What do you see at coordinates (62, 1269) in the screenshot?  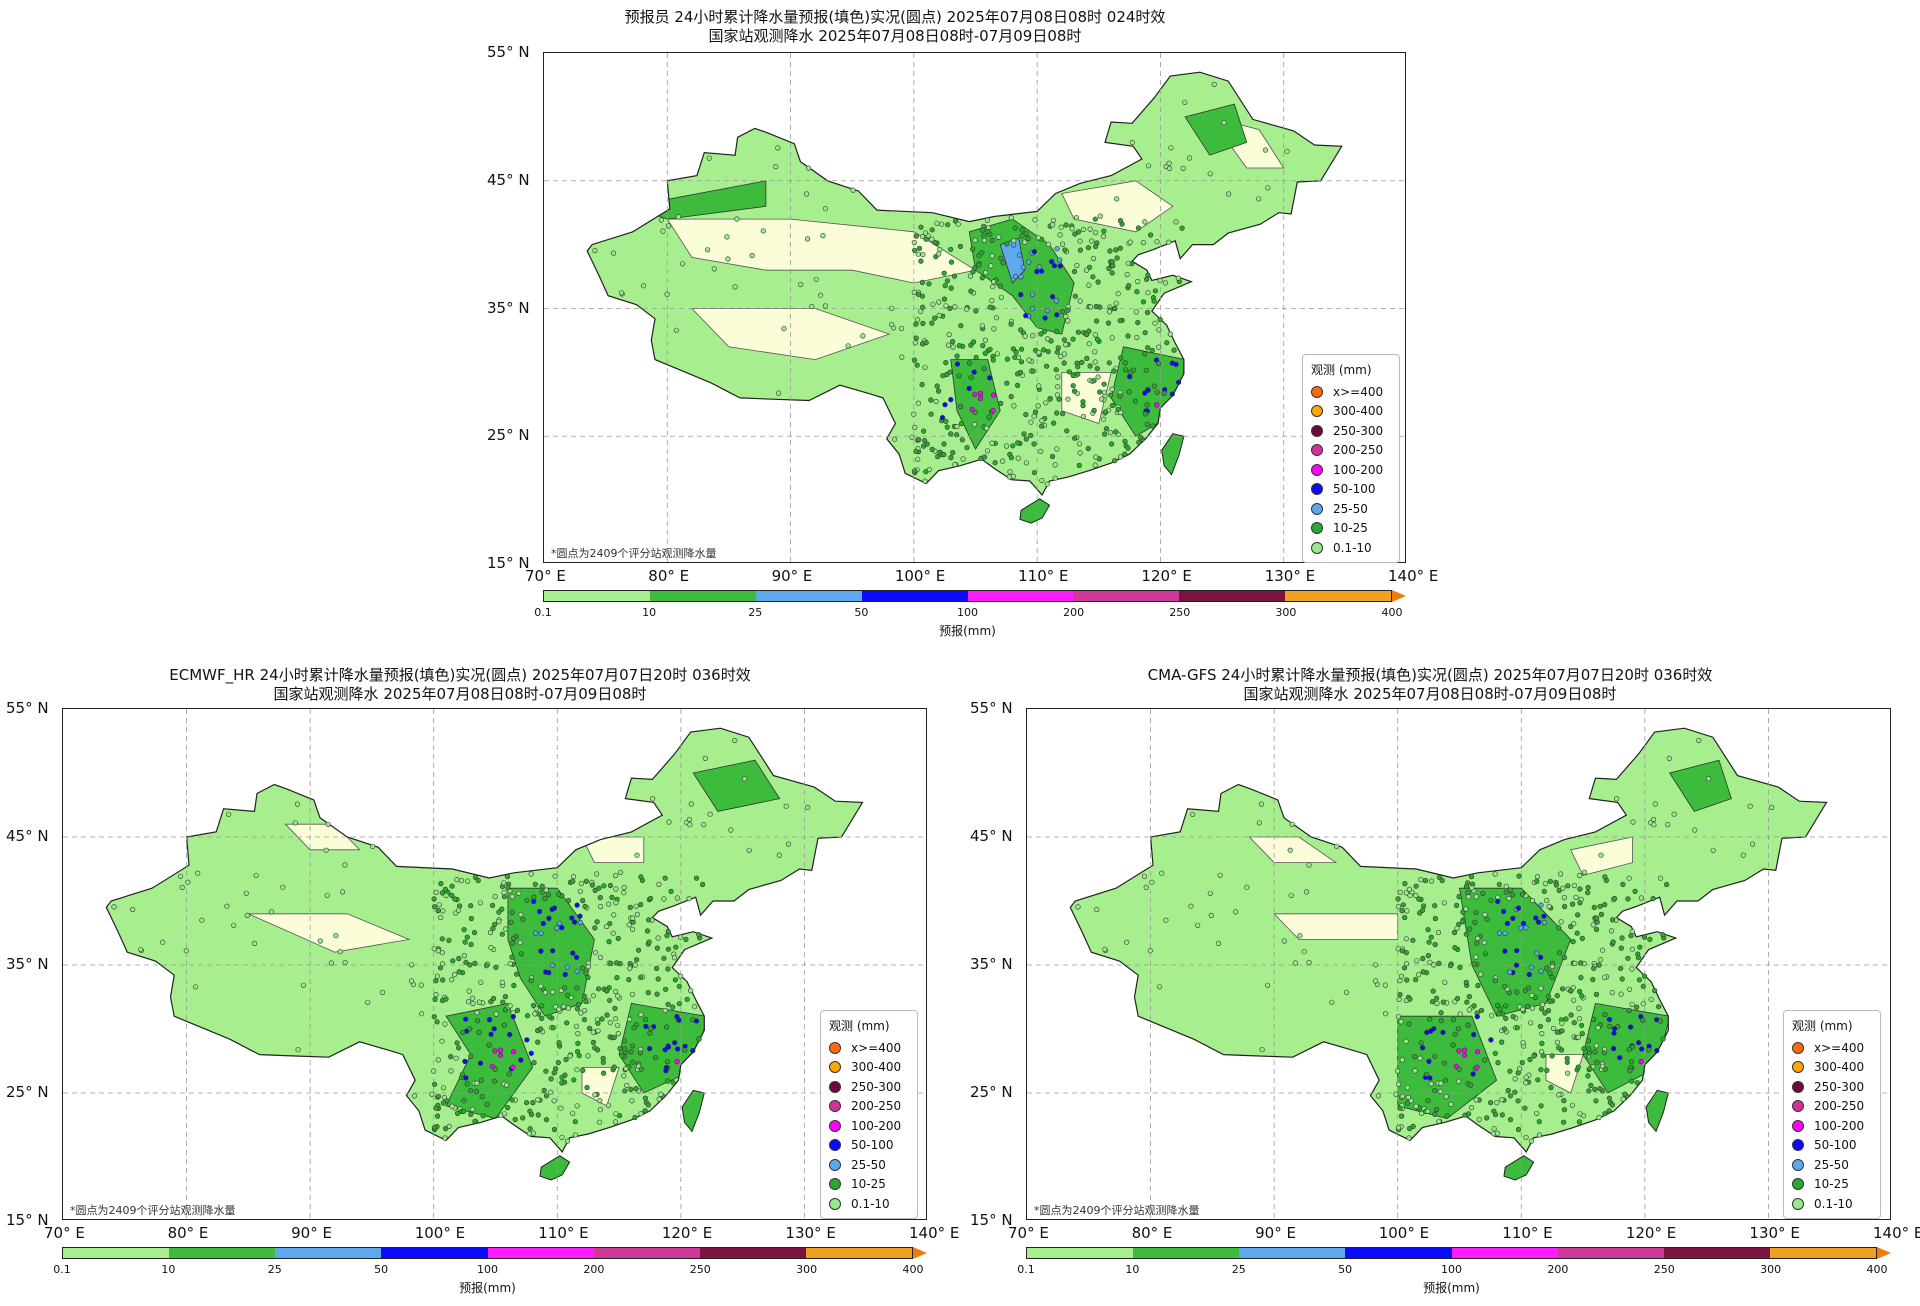 I see `colorbar-tick-label: 0.1` at bounding box center [62, 1269].